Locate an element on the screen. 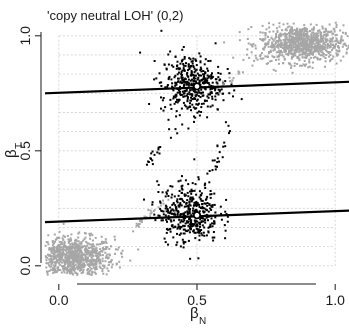 This screenshot has height=328, width=349. cluster-centers is located at coordinates (197, 151).